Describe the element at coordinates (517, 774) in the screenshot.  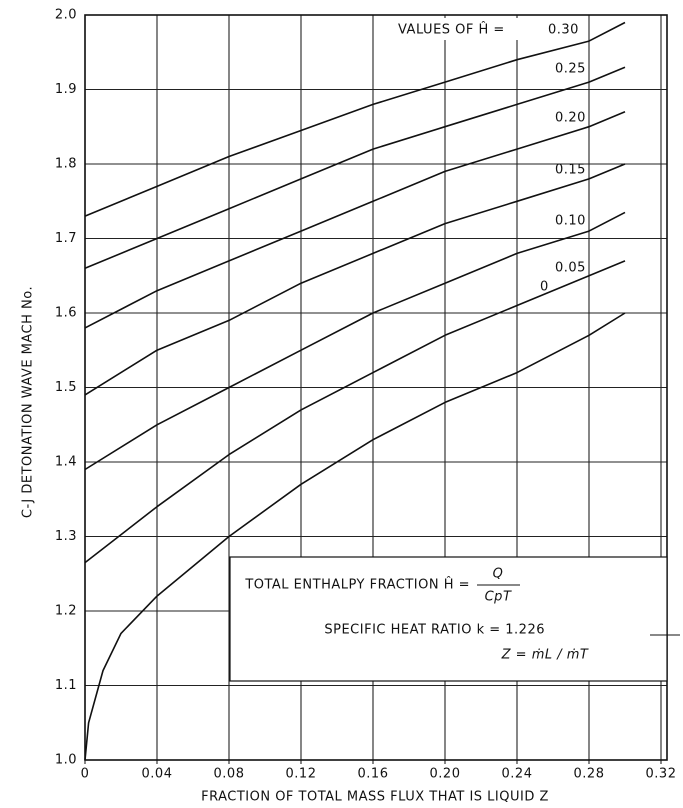
I see `x-tick-label: 0.24` at that location.